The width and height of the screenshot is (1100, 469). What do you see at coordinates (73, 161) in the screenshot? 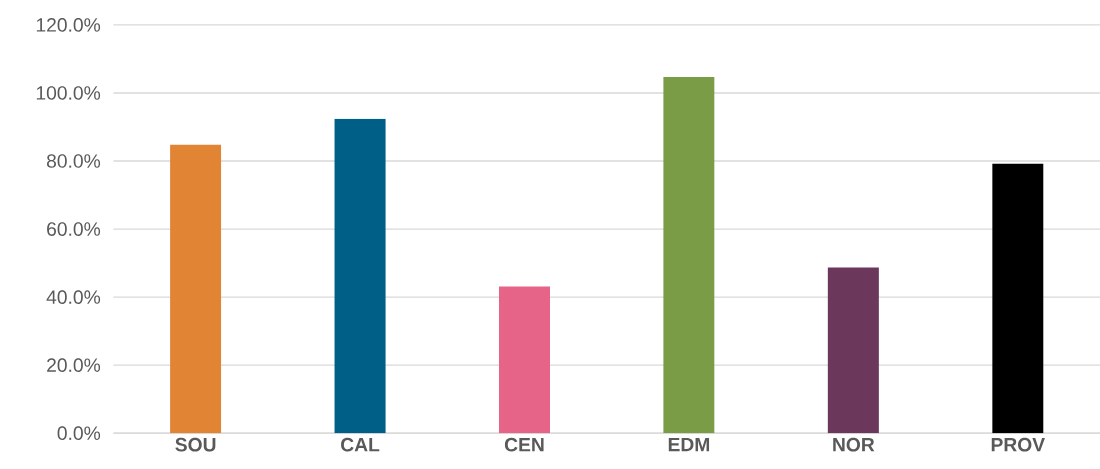
I see `y-tick-label: 80.0%` at bounding box center [73, 161].